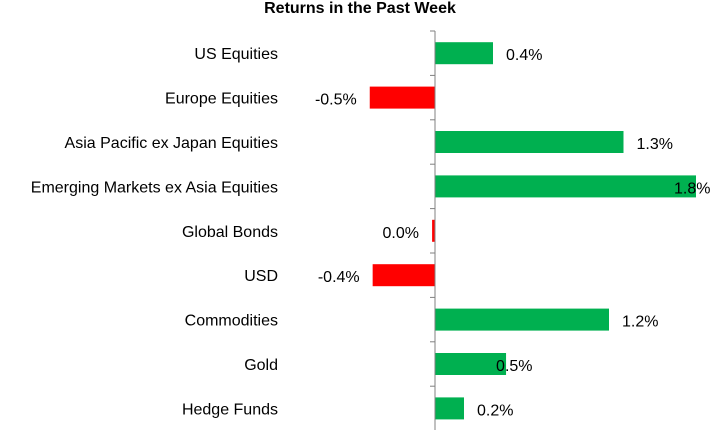  What do you see at coordinates (495, 410) in the screenshot?
I see `data-label: 0.2%` at bounding box center [495, 410].